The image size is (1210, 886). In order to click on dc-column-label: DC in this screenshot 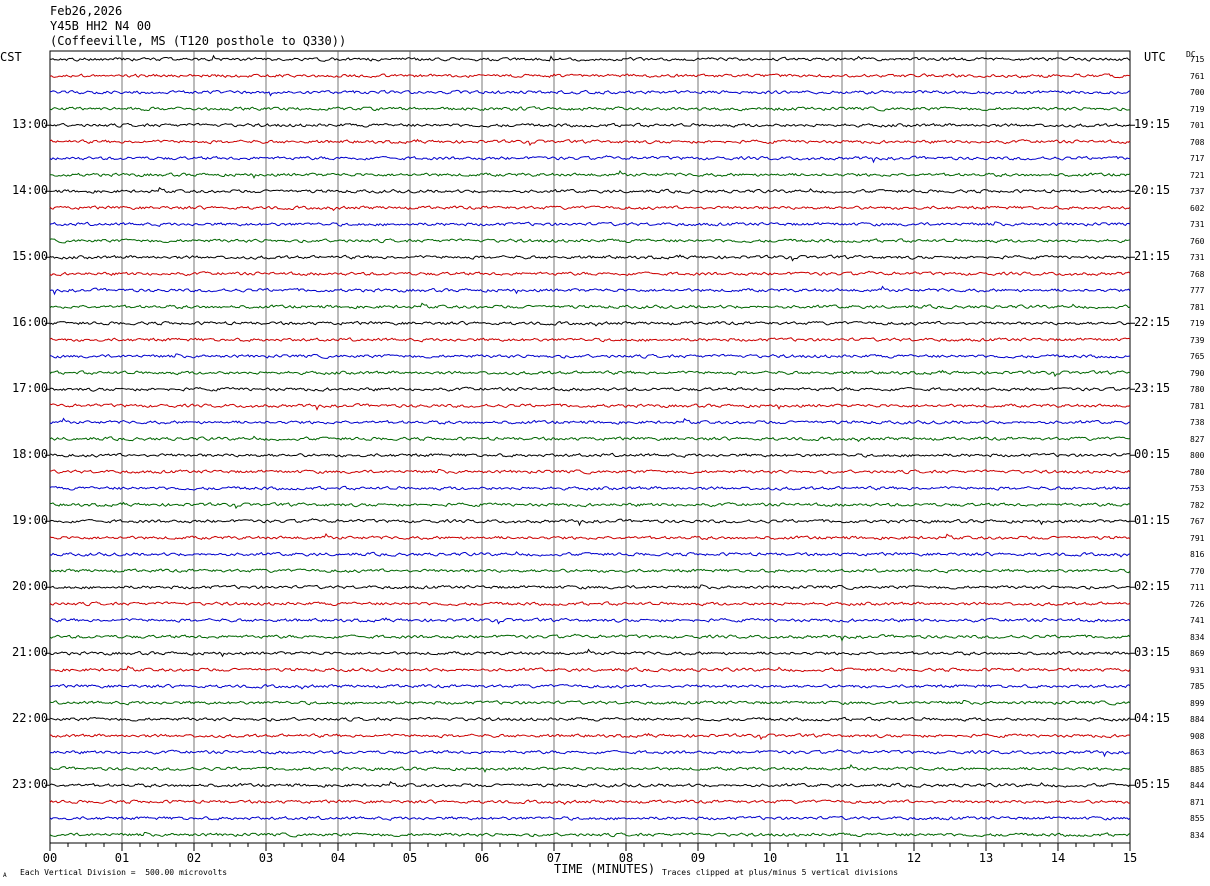, I will do `click(1191, 54)`.